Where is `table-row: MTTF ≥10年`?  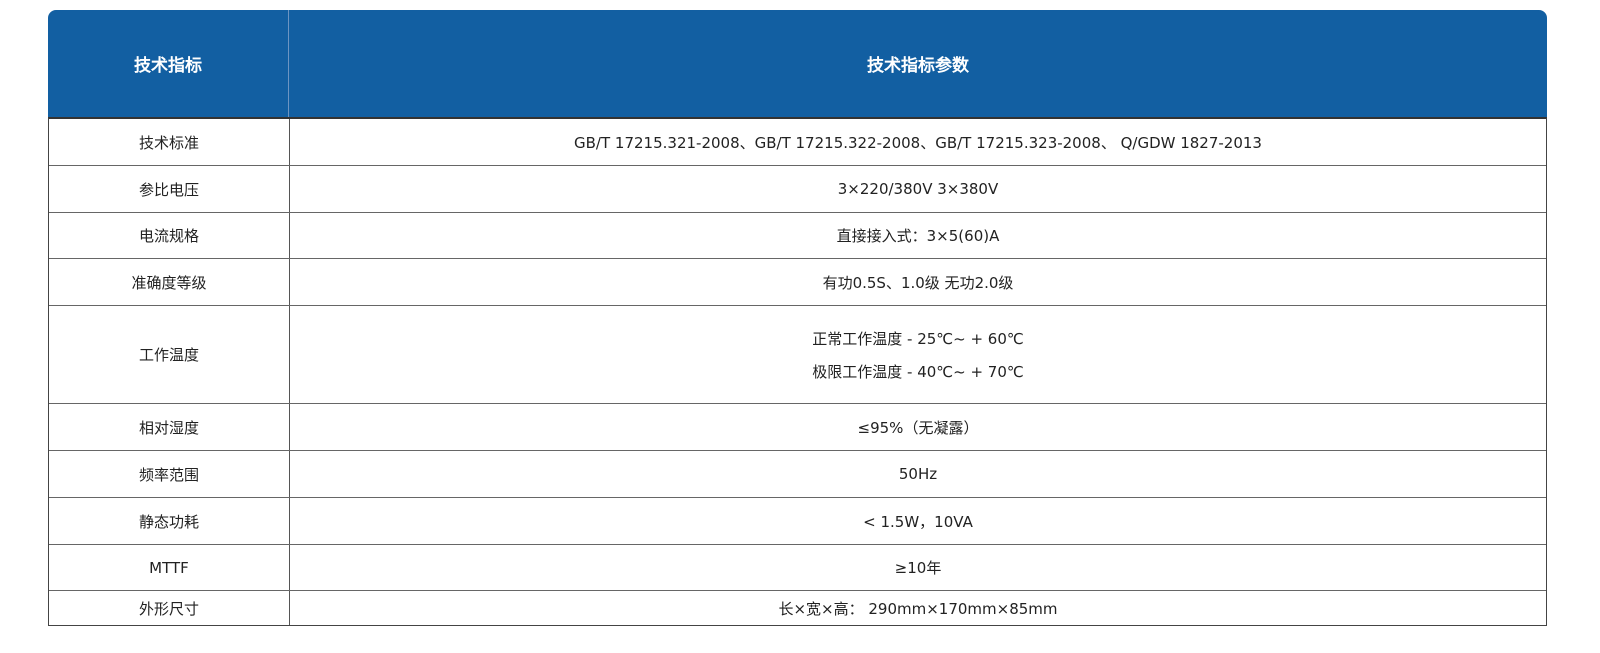 table-row: MTTF ≥10年 is located at coordinates (797, 567).